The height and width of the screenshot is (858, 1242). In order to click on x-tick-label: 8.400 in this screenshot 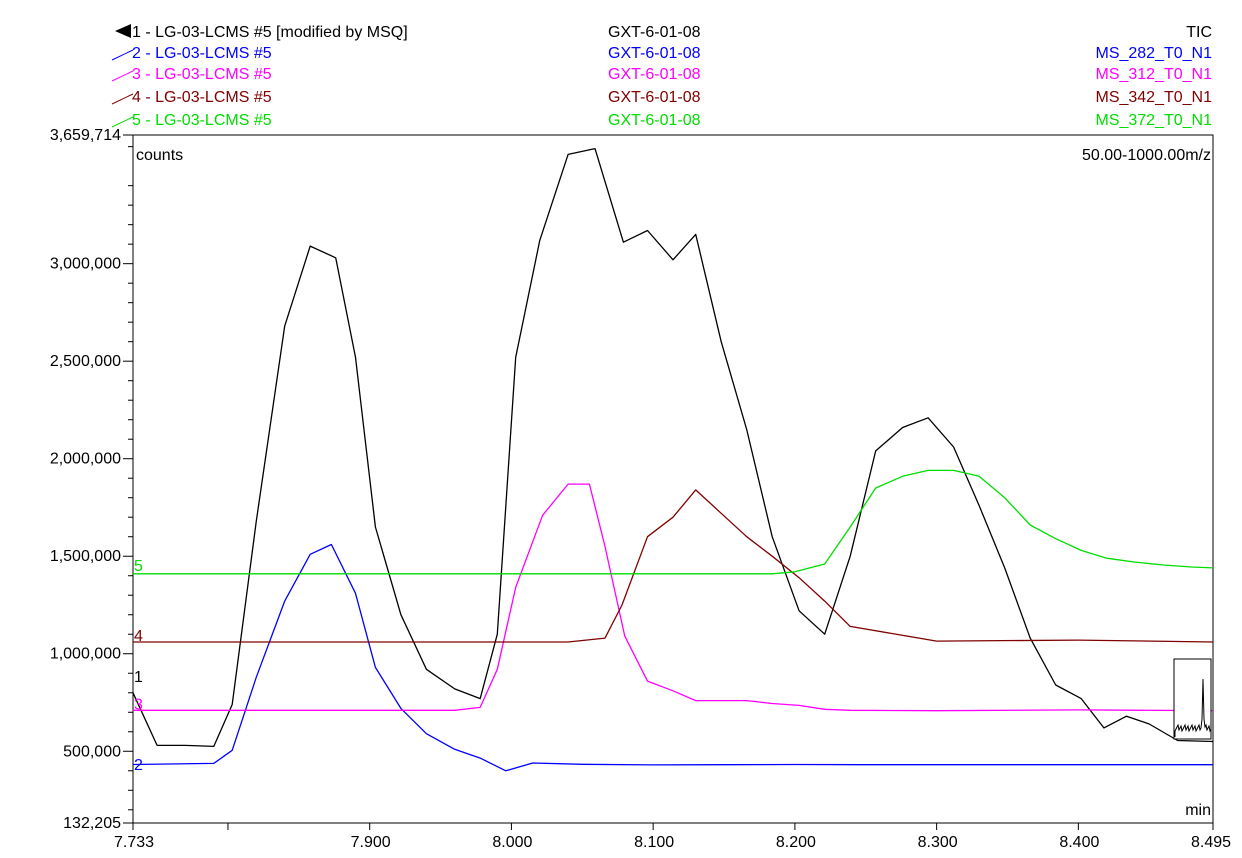, I will do `click(1079, 842)`.